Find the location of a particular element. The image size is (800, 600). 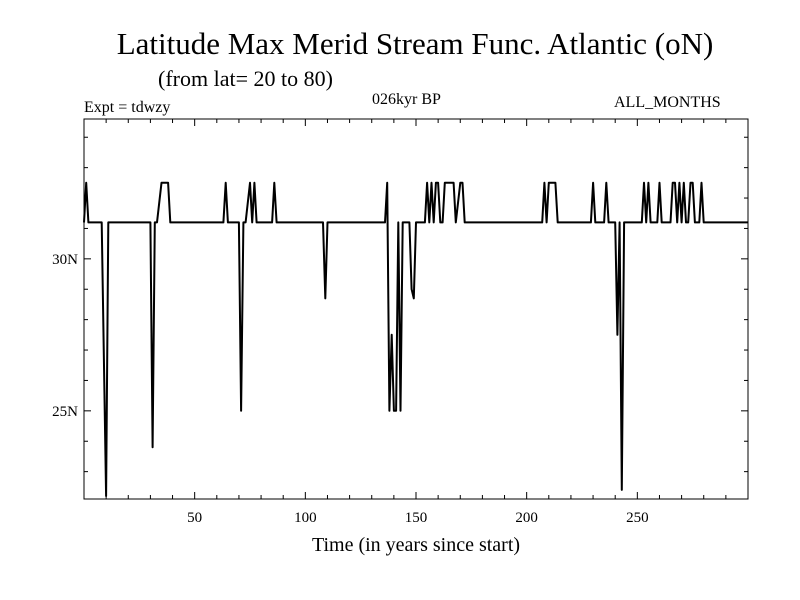

months-label: ALL_MONTHS is located at coordinates (667, 102).